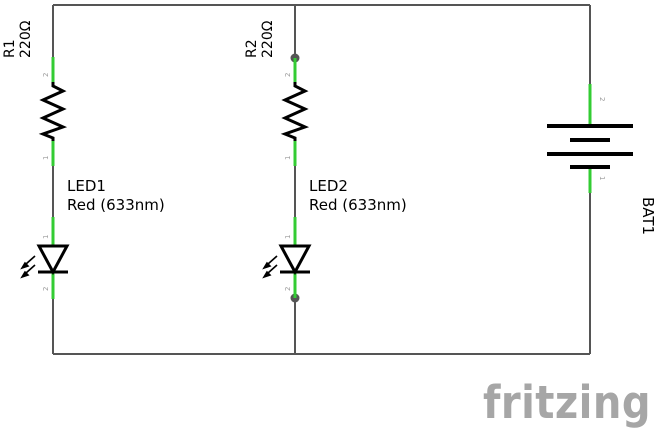 The height and width of the screenshot is (429, 657). What do you see at coordinates (268, 39) in the screenshot?
I see `r2-value-label: 220Ω` at bounding box center [268, 39].